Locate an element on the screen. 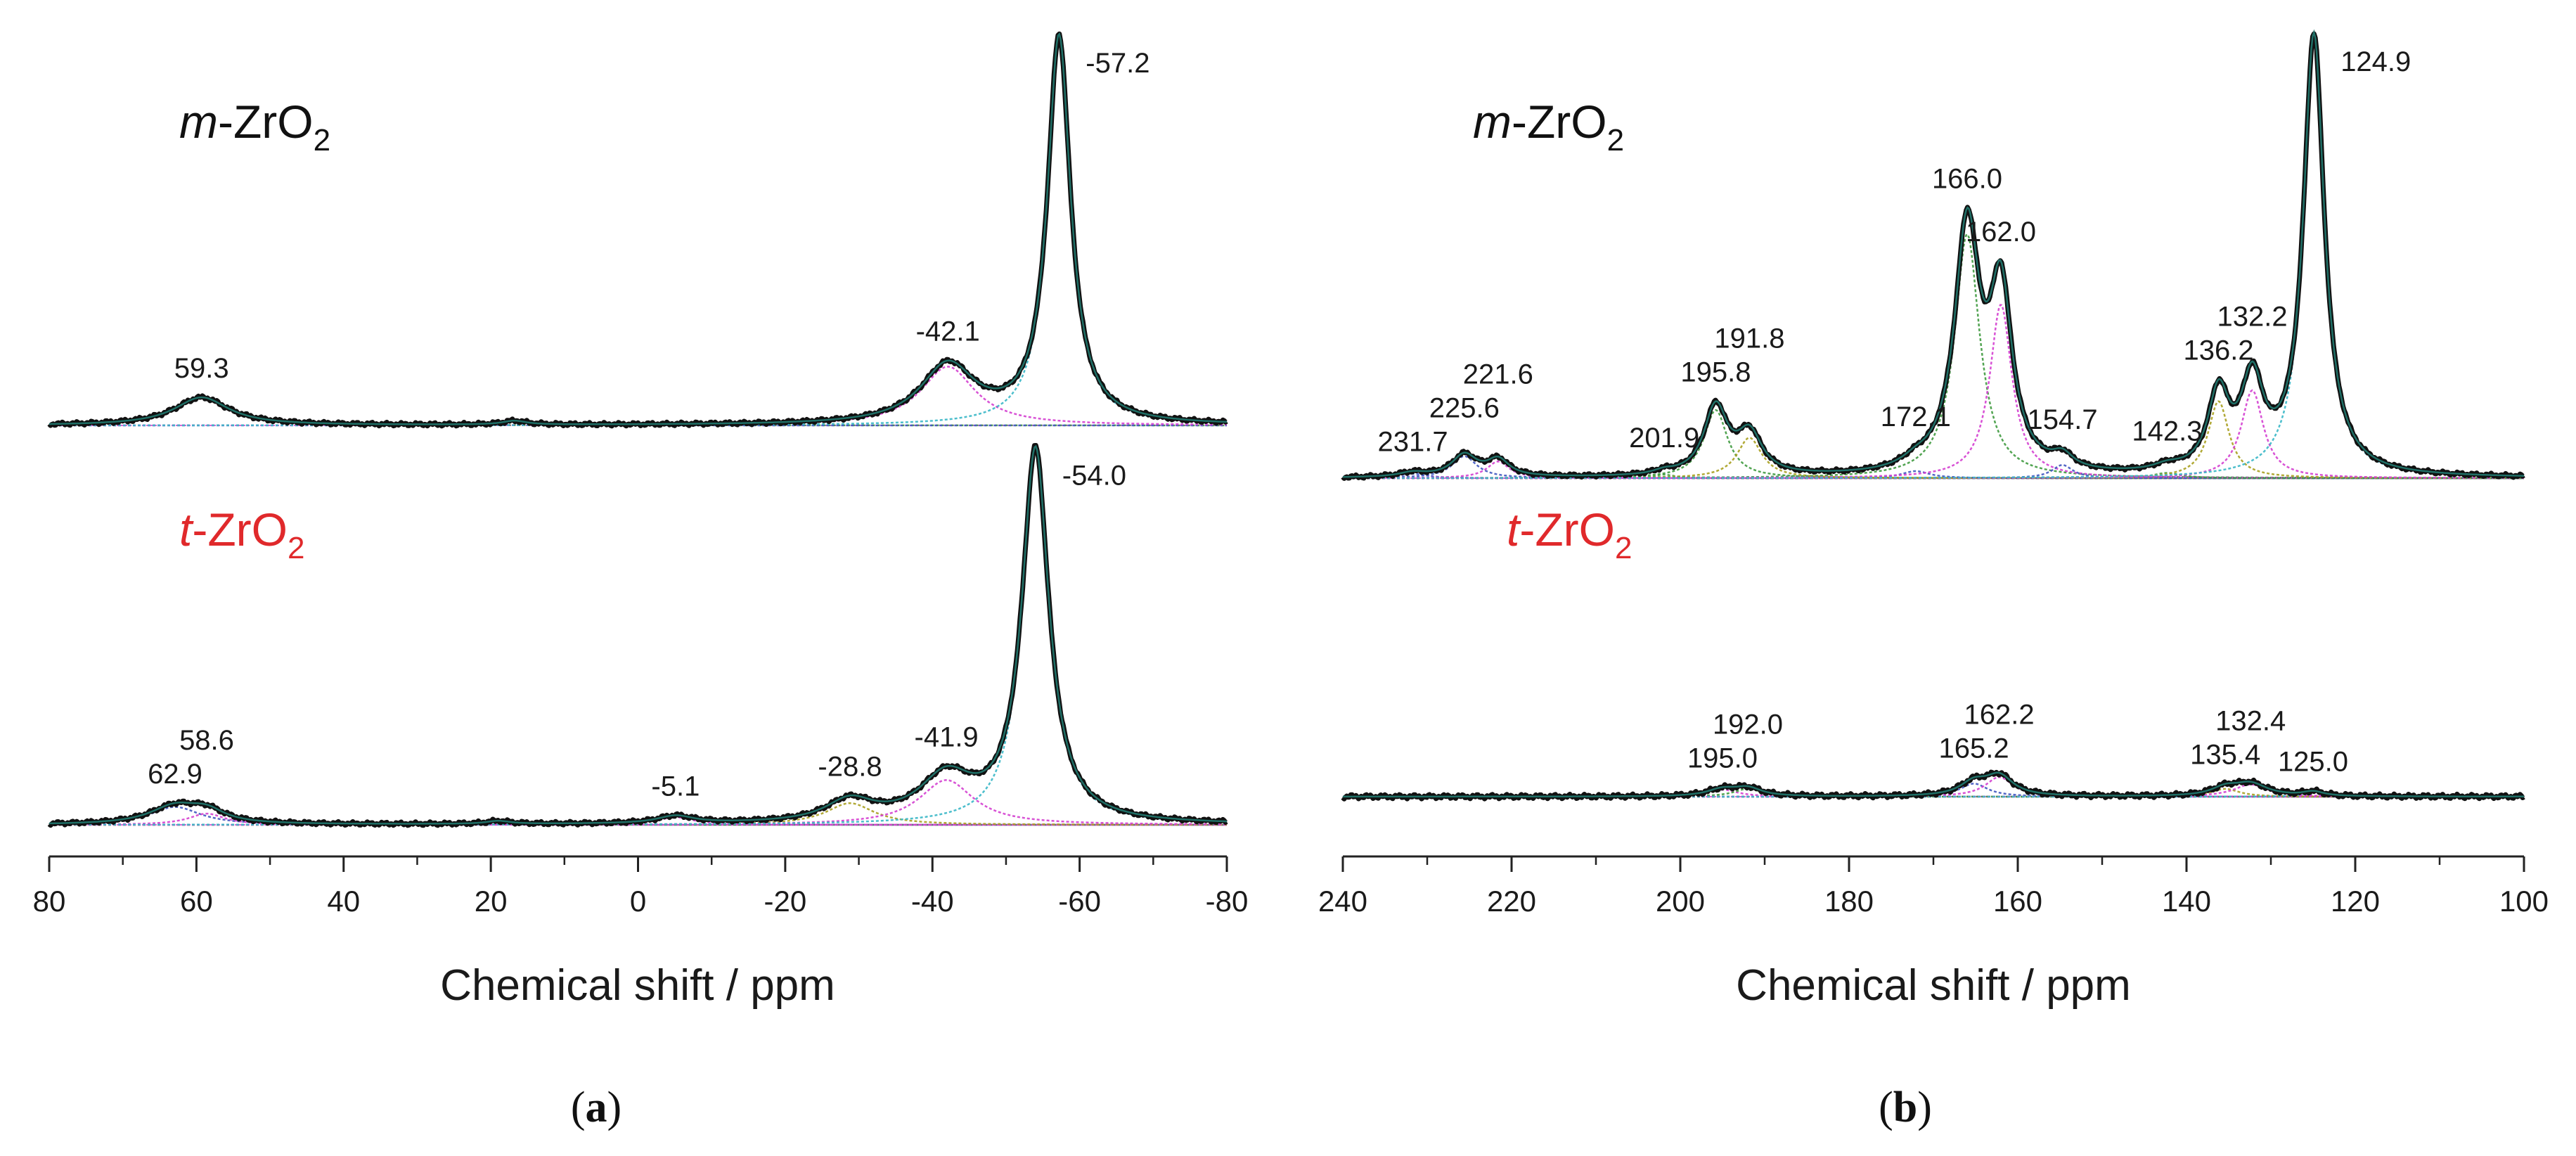 Image resolution: width=2576 pixels, height=1156 pixels. panel-a-t-peak-label: 62.9 is located at coordinates (175, 775).